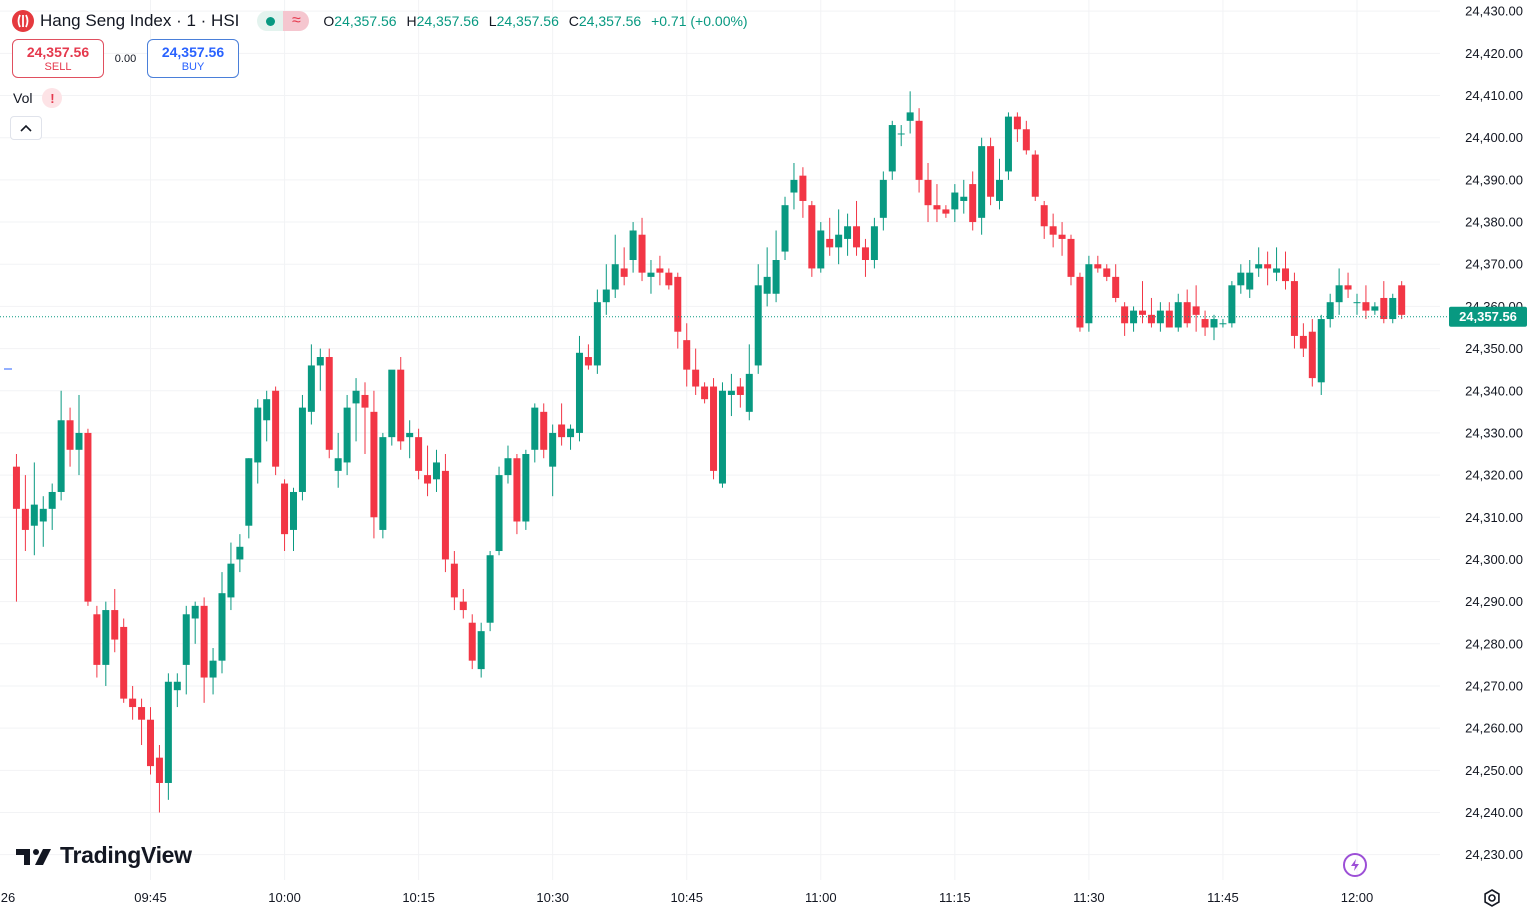 The image size is (1536, 917). I want to click on sell-button: 24,357.56 SELL, so click(58, 58).